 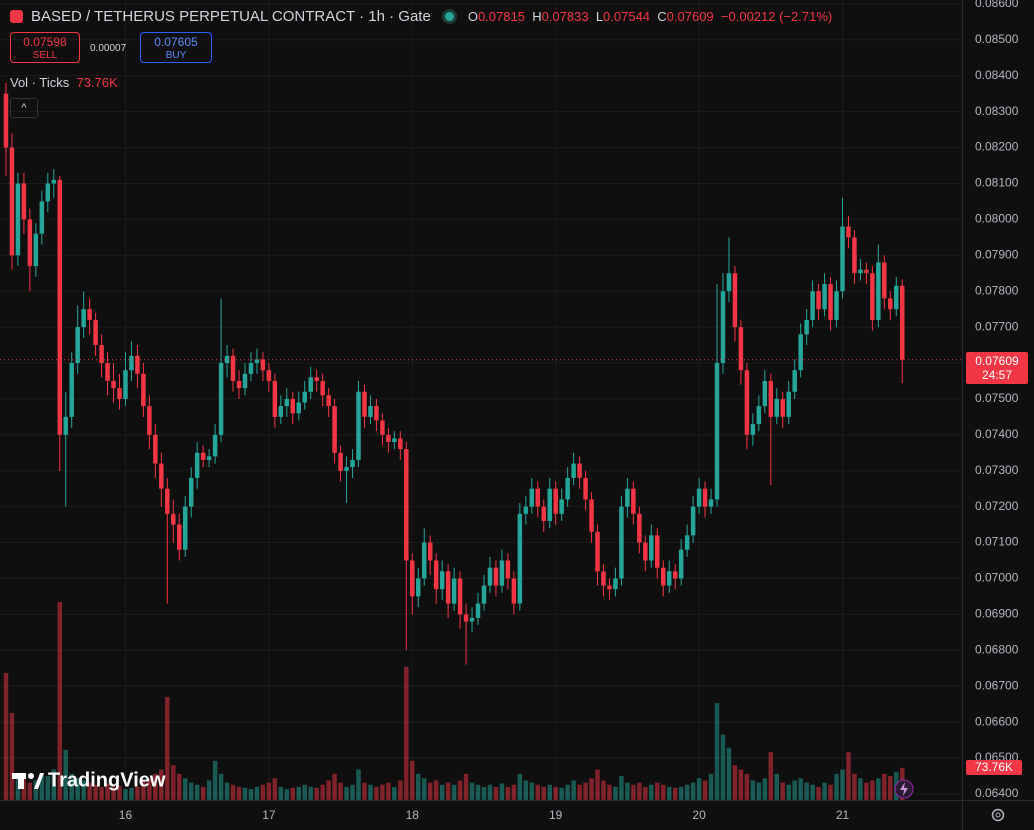 I want to click on volume-value: 73.76K, so click(x=97, y=82).